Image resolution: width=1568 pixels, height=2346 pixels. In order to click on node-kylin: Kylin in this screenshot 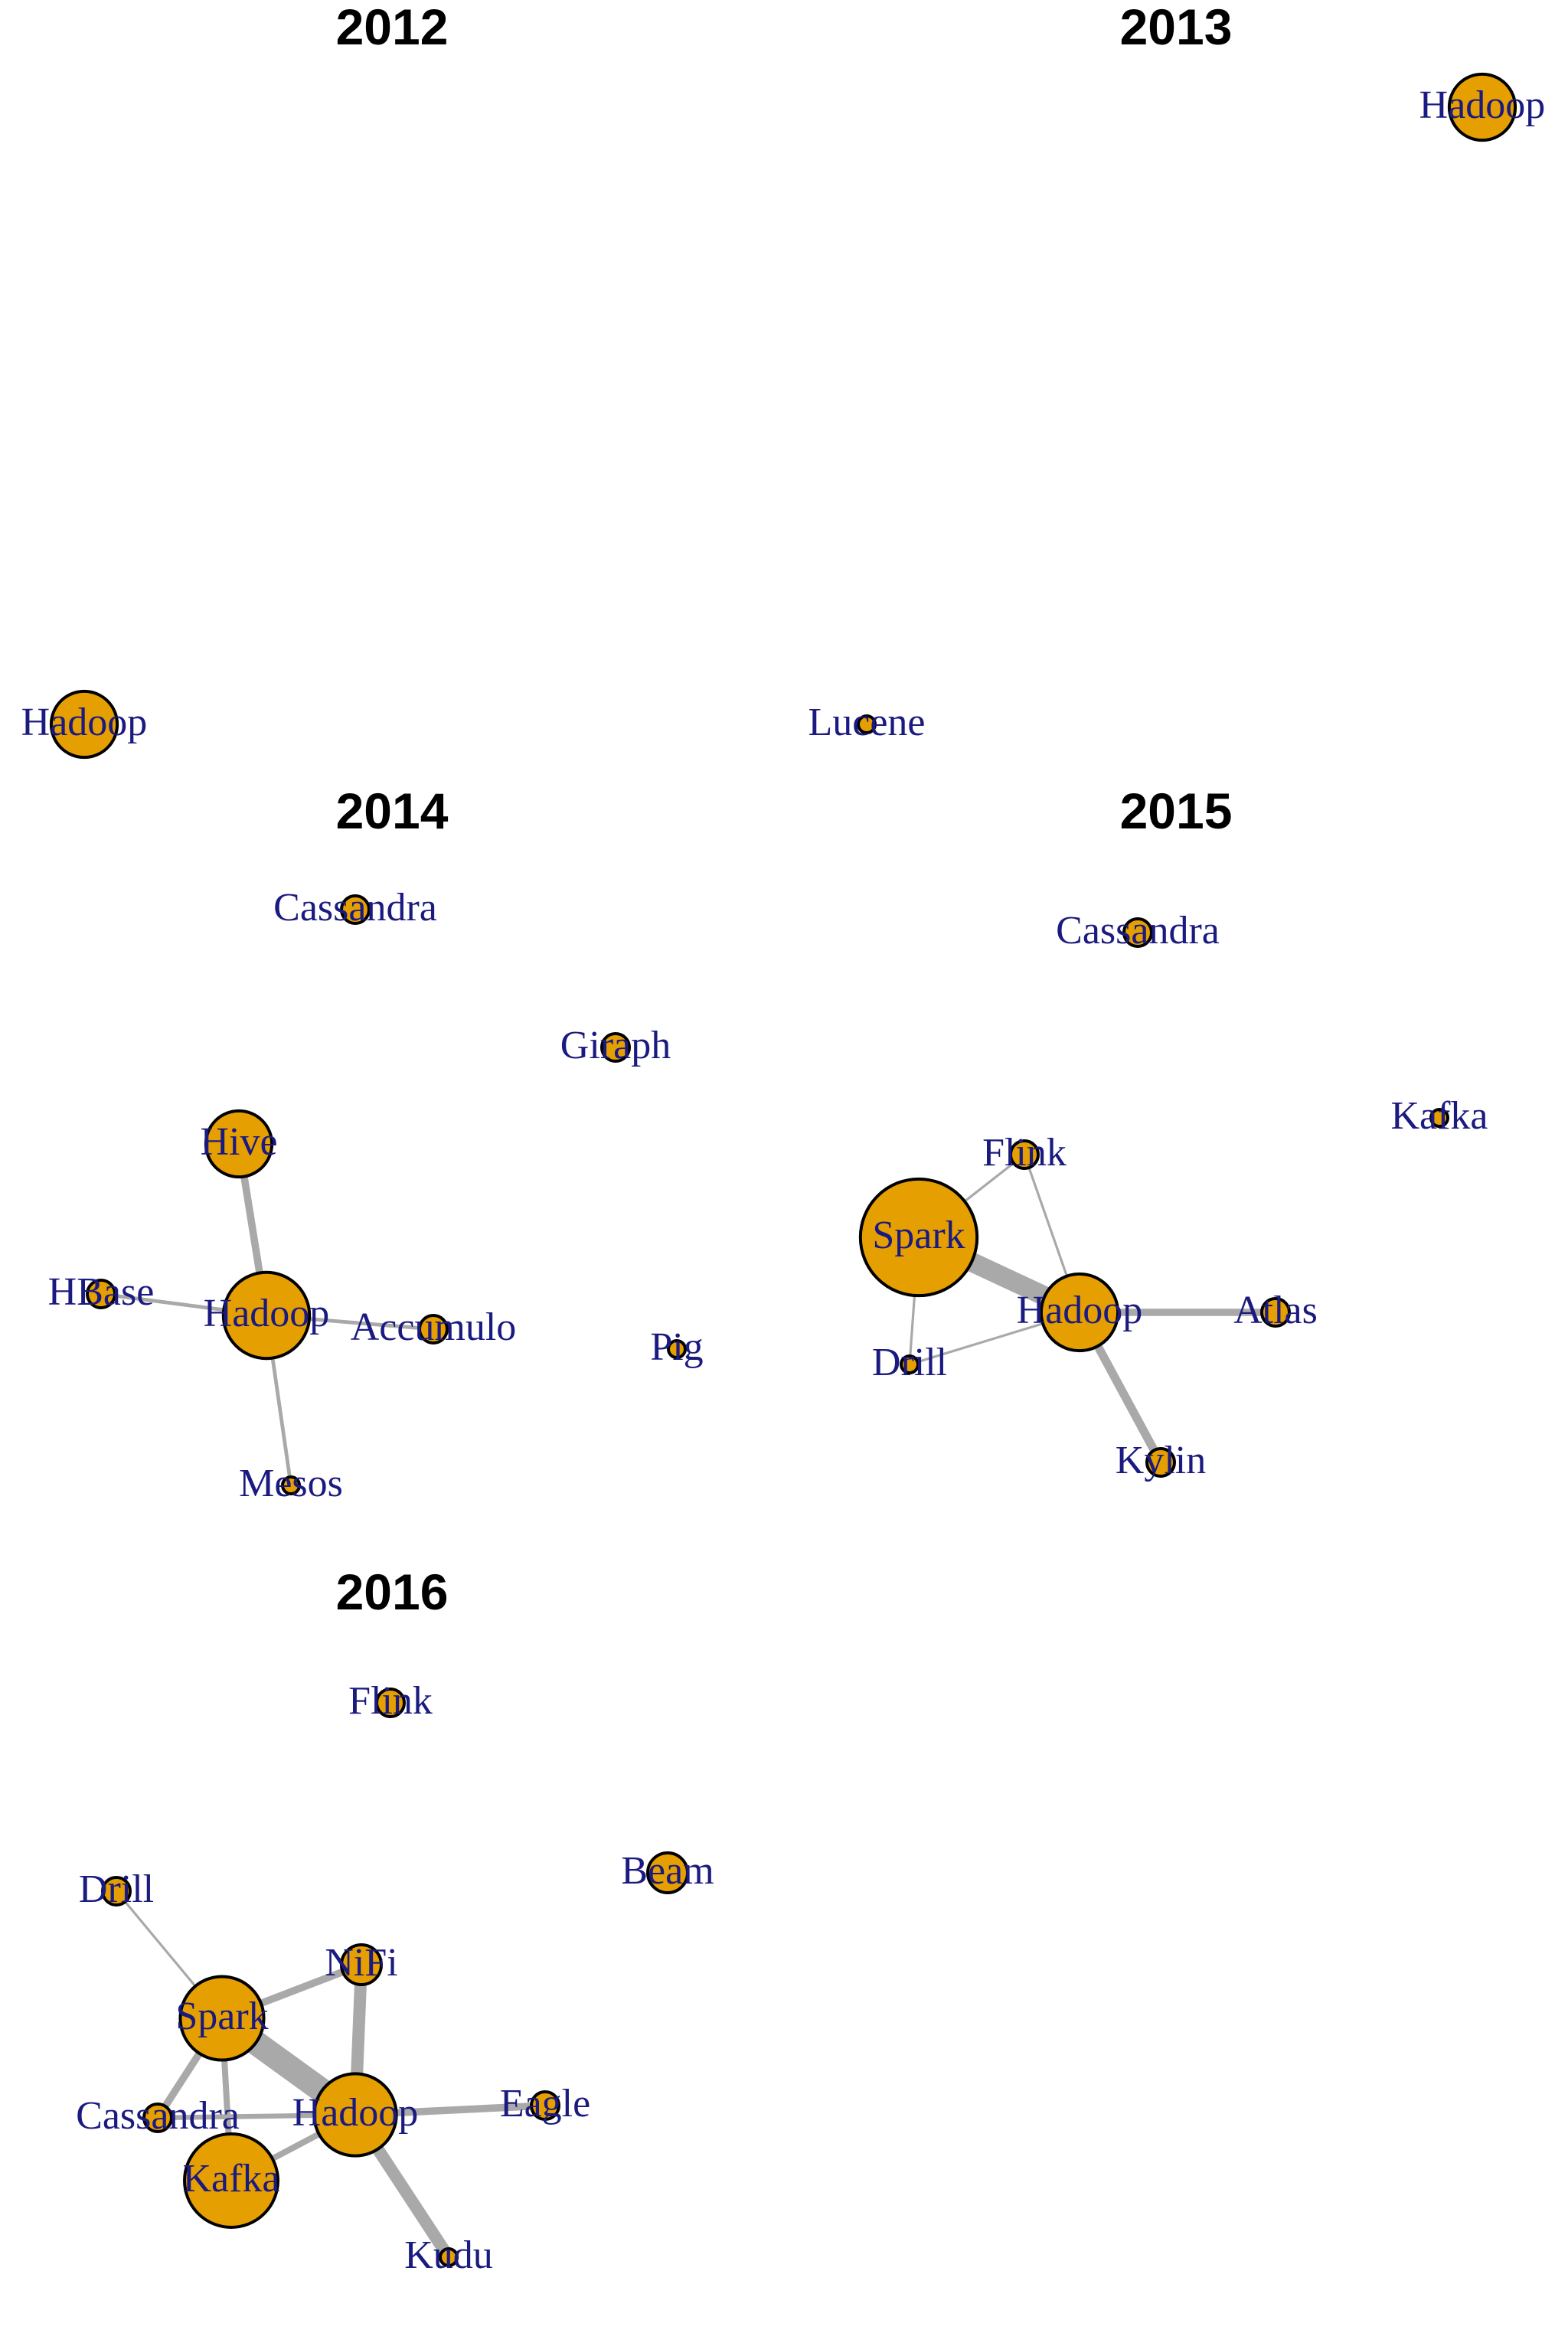, I will do `click(1161, 1460)`.